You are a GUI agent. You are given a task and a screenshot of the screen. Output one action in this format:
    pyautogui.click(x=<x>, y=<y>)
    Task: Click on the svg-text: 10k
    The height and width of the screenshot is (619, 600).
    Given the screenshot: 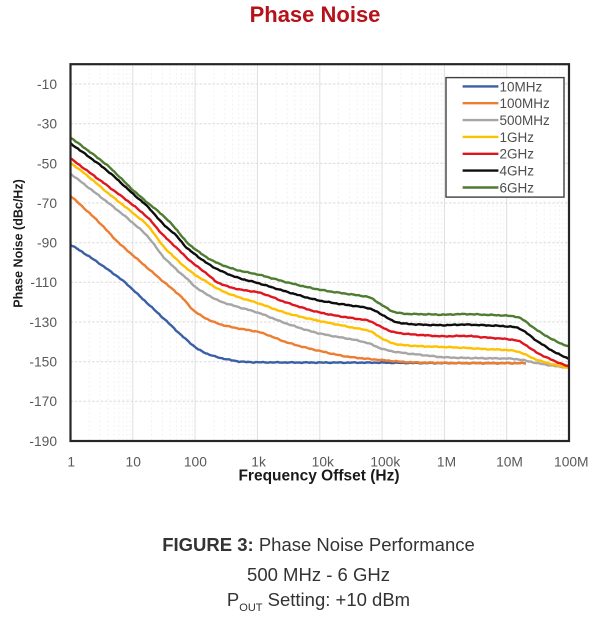 What is the action you would take?
    pyautogui.click(x=323, y=461)
    